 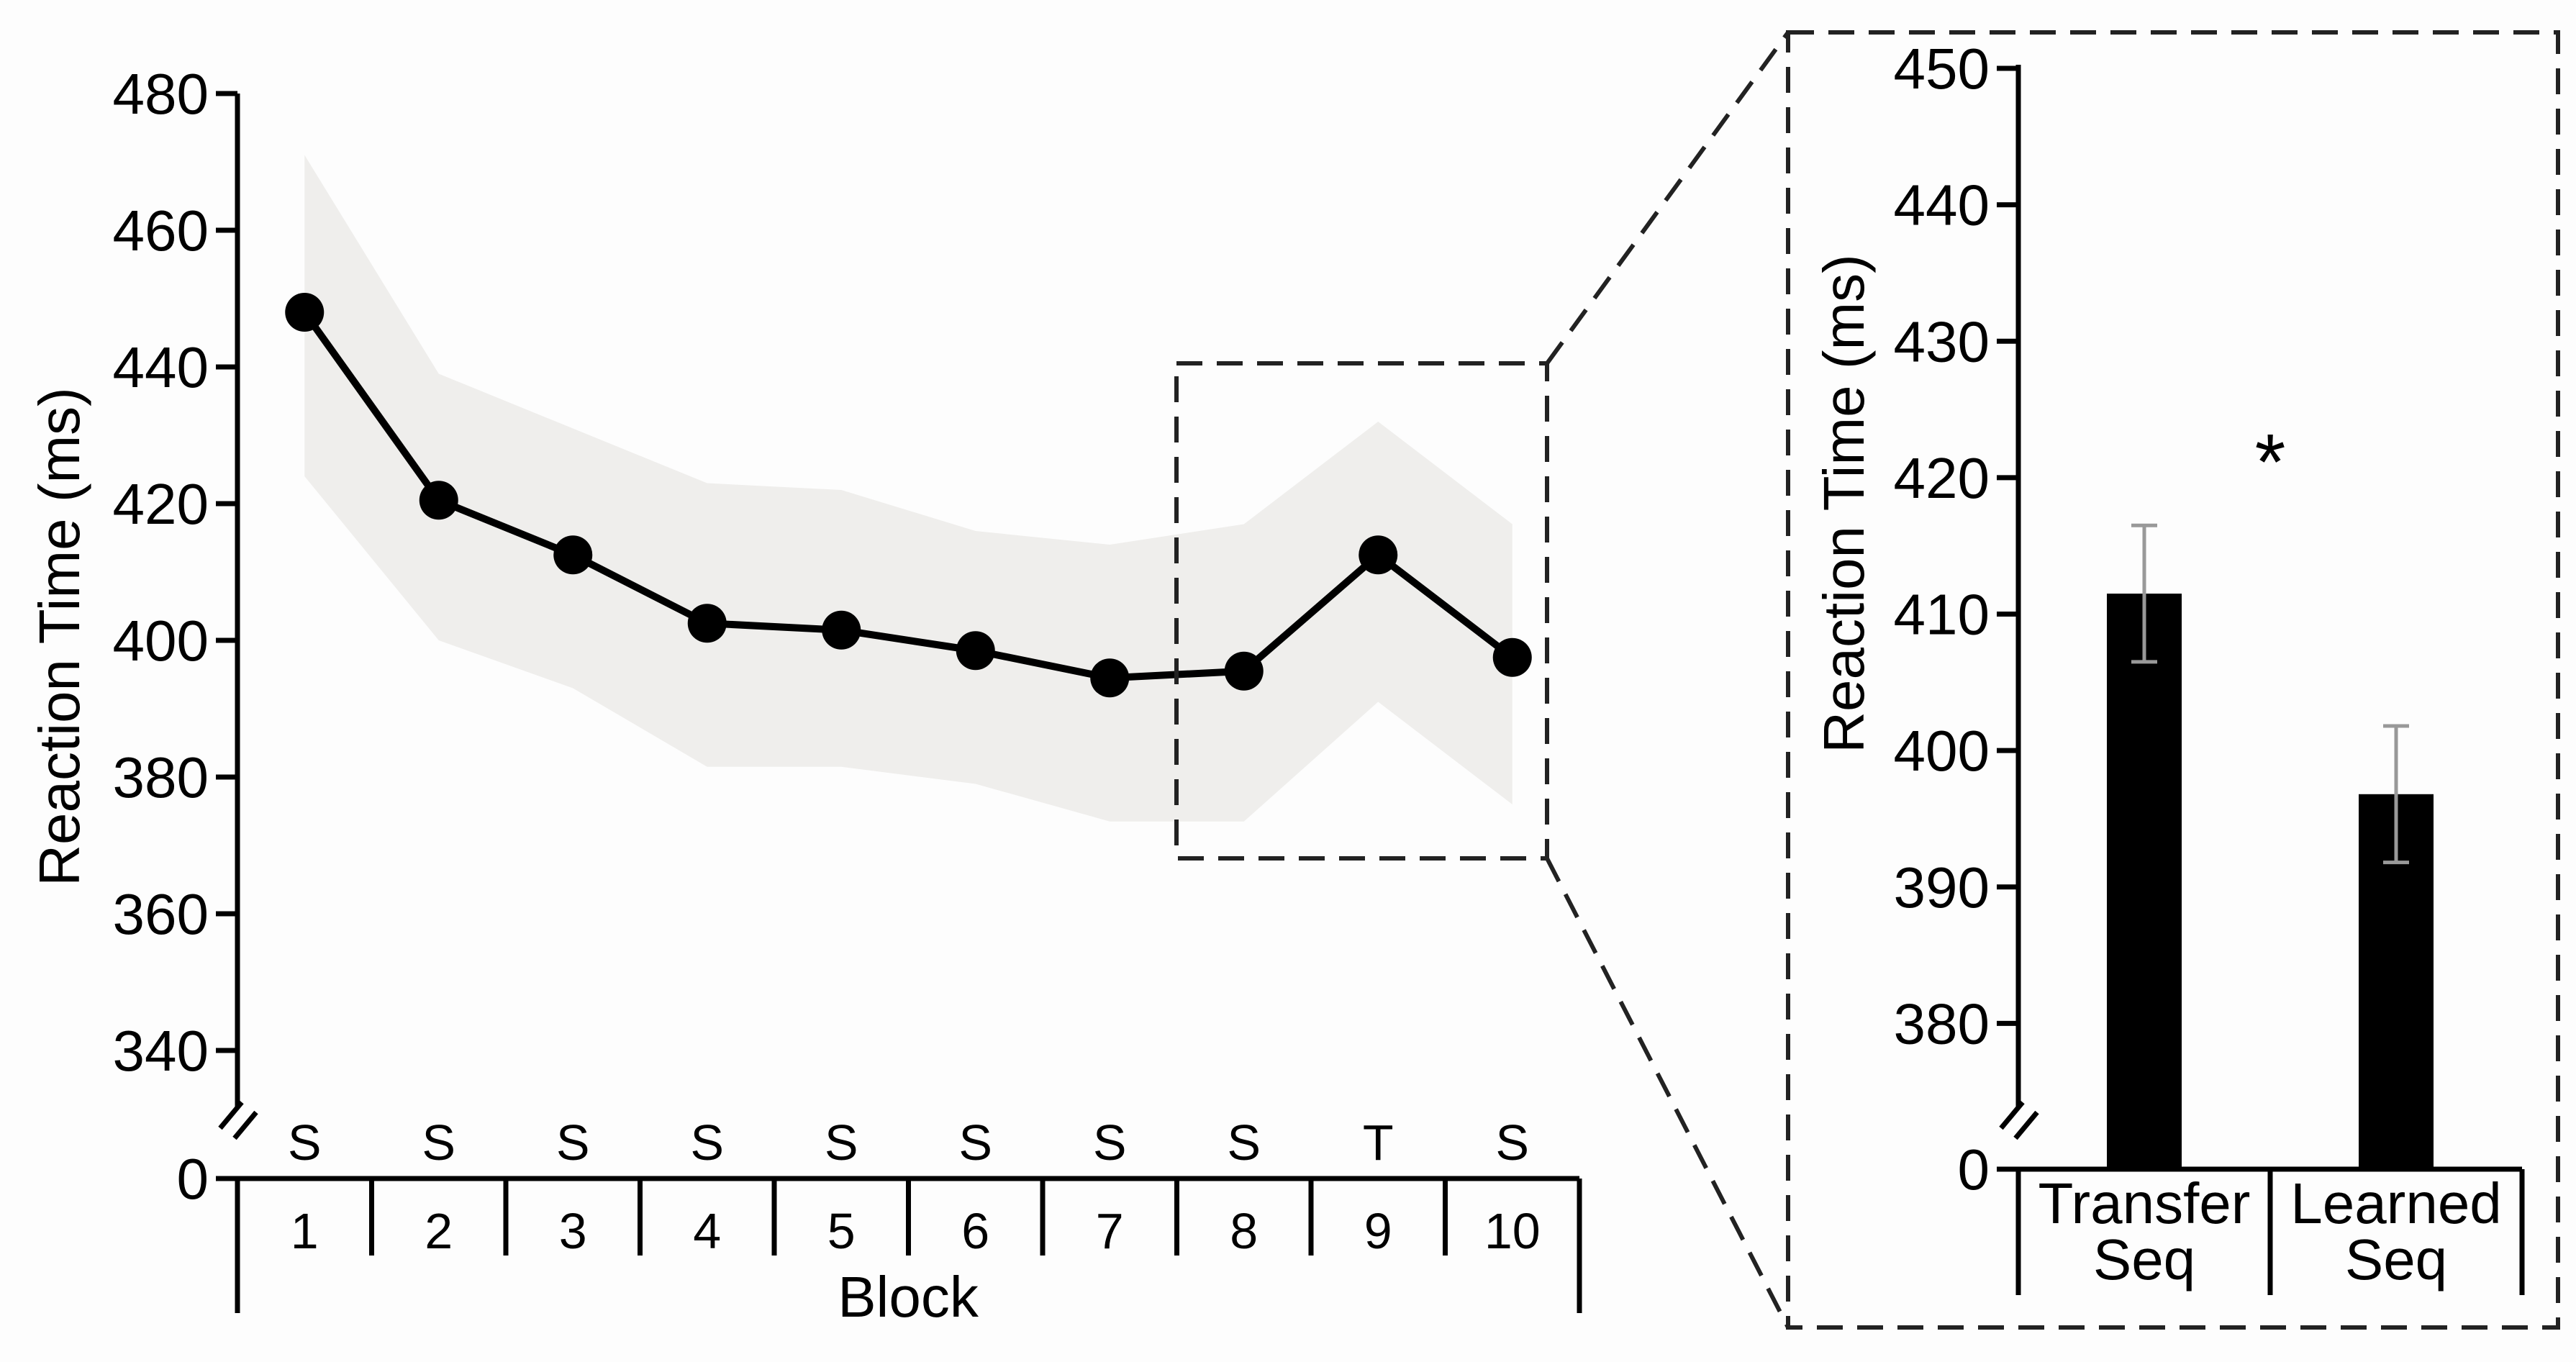 I want to click on sequence-label: T, so click(x=1378, y=1142).